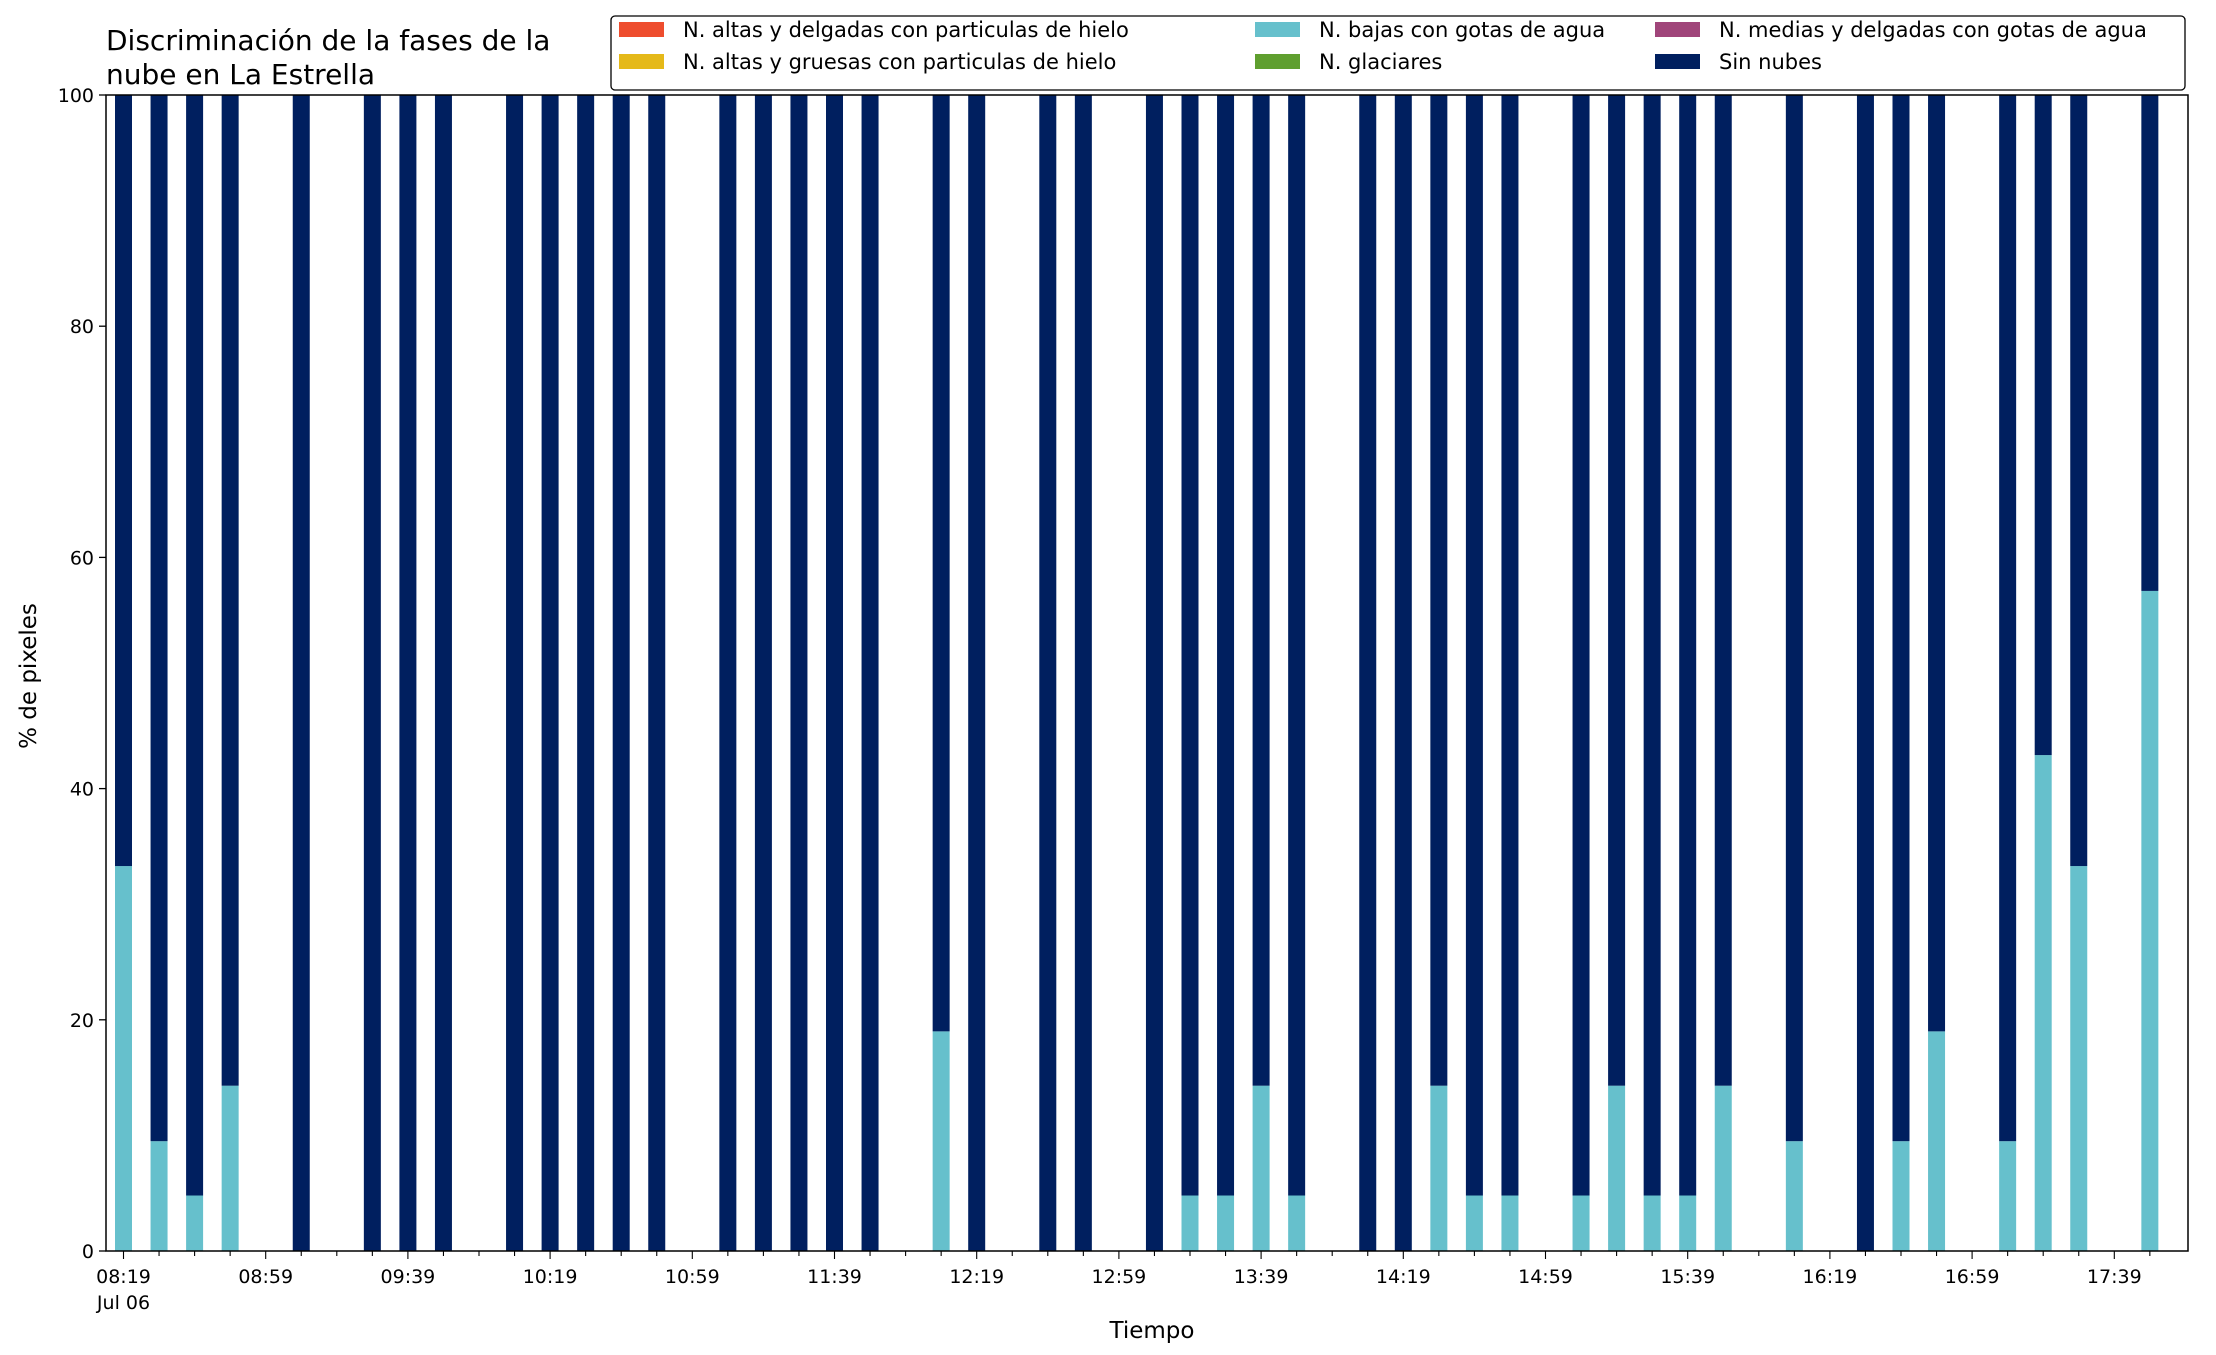  Describe the element at coordinates (408, 1277) in the screenshot. I see `x-tick-label: 09:39` at that location.